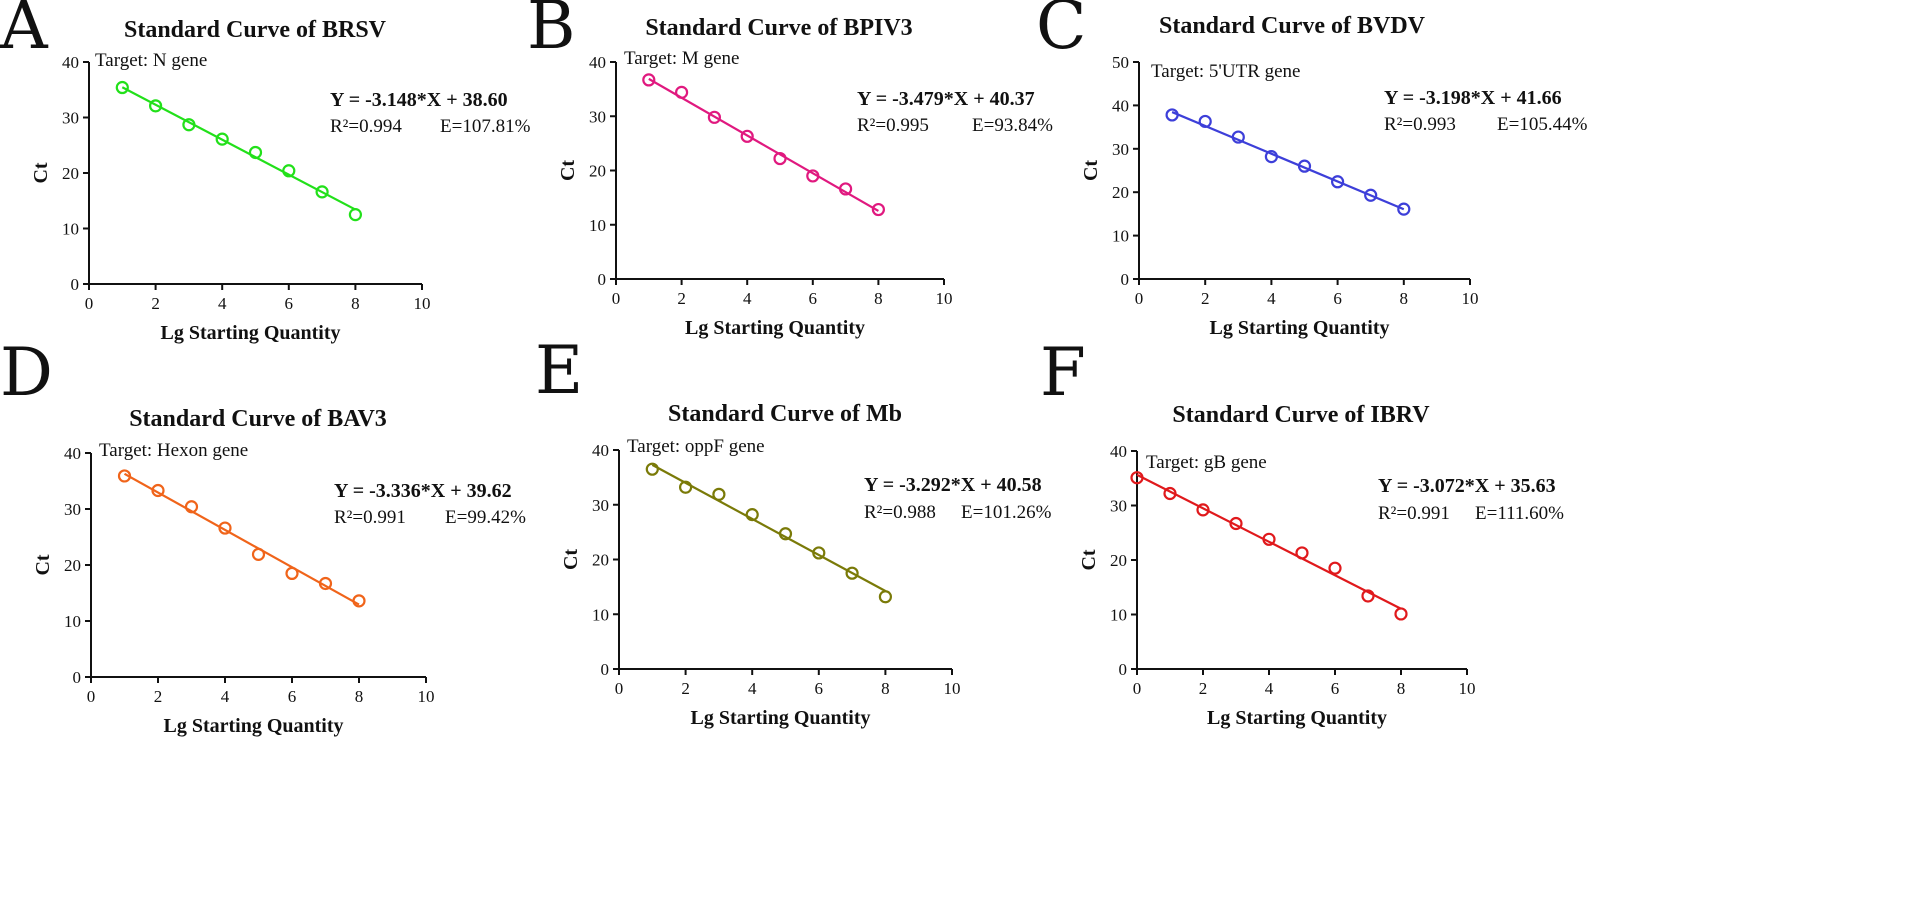 The height and width of the screenshot is (898, 1907). What do you see at coordinates (258, 419) in the screenshot?
I see `chart-title: Standard Curve of BAV3` at bounding box center [258, 419].